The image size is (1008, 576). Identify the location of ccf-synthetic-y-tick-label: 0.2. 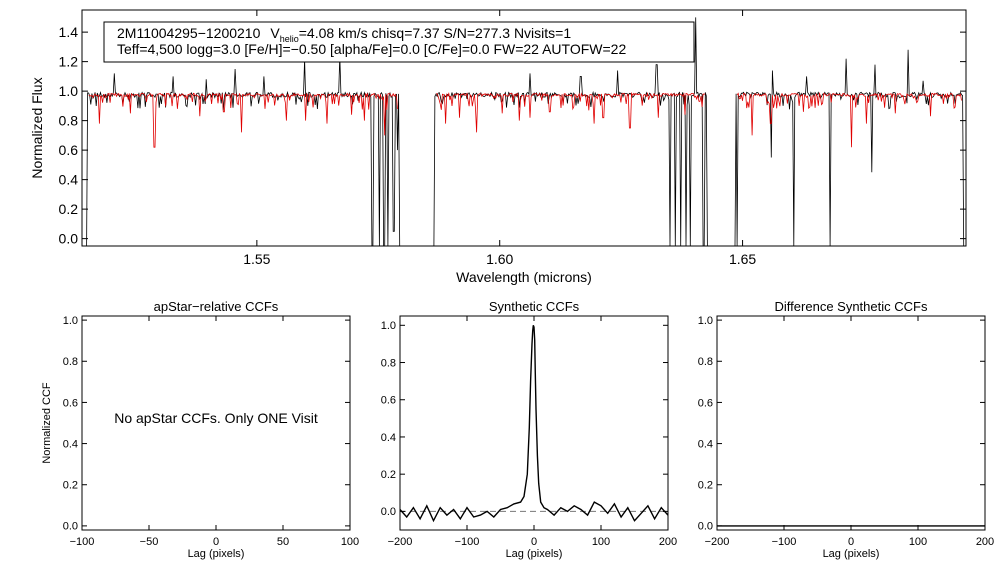
(388, 475).